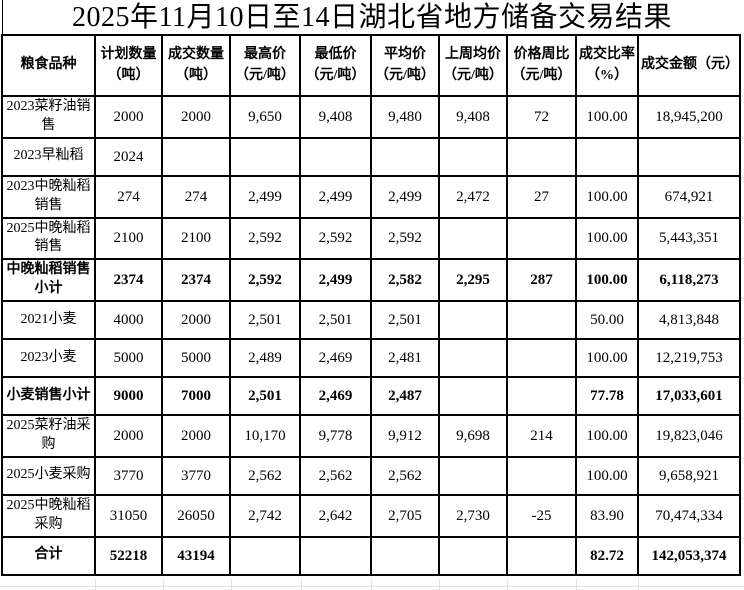 This screenshot has height=590, width=744. Describe the element at coordinates (196, 555) in the screenshot. I see `value-cell: 43194` at that location.